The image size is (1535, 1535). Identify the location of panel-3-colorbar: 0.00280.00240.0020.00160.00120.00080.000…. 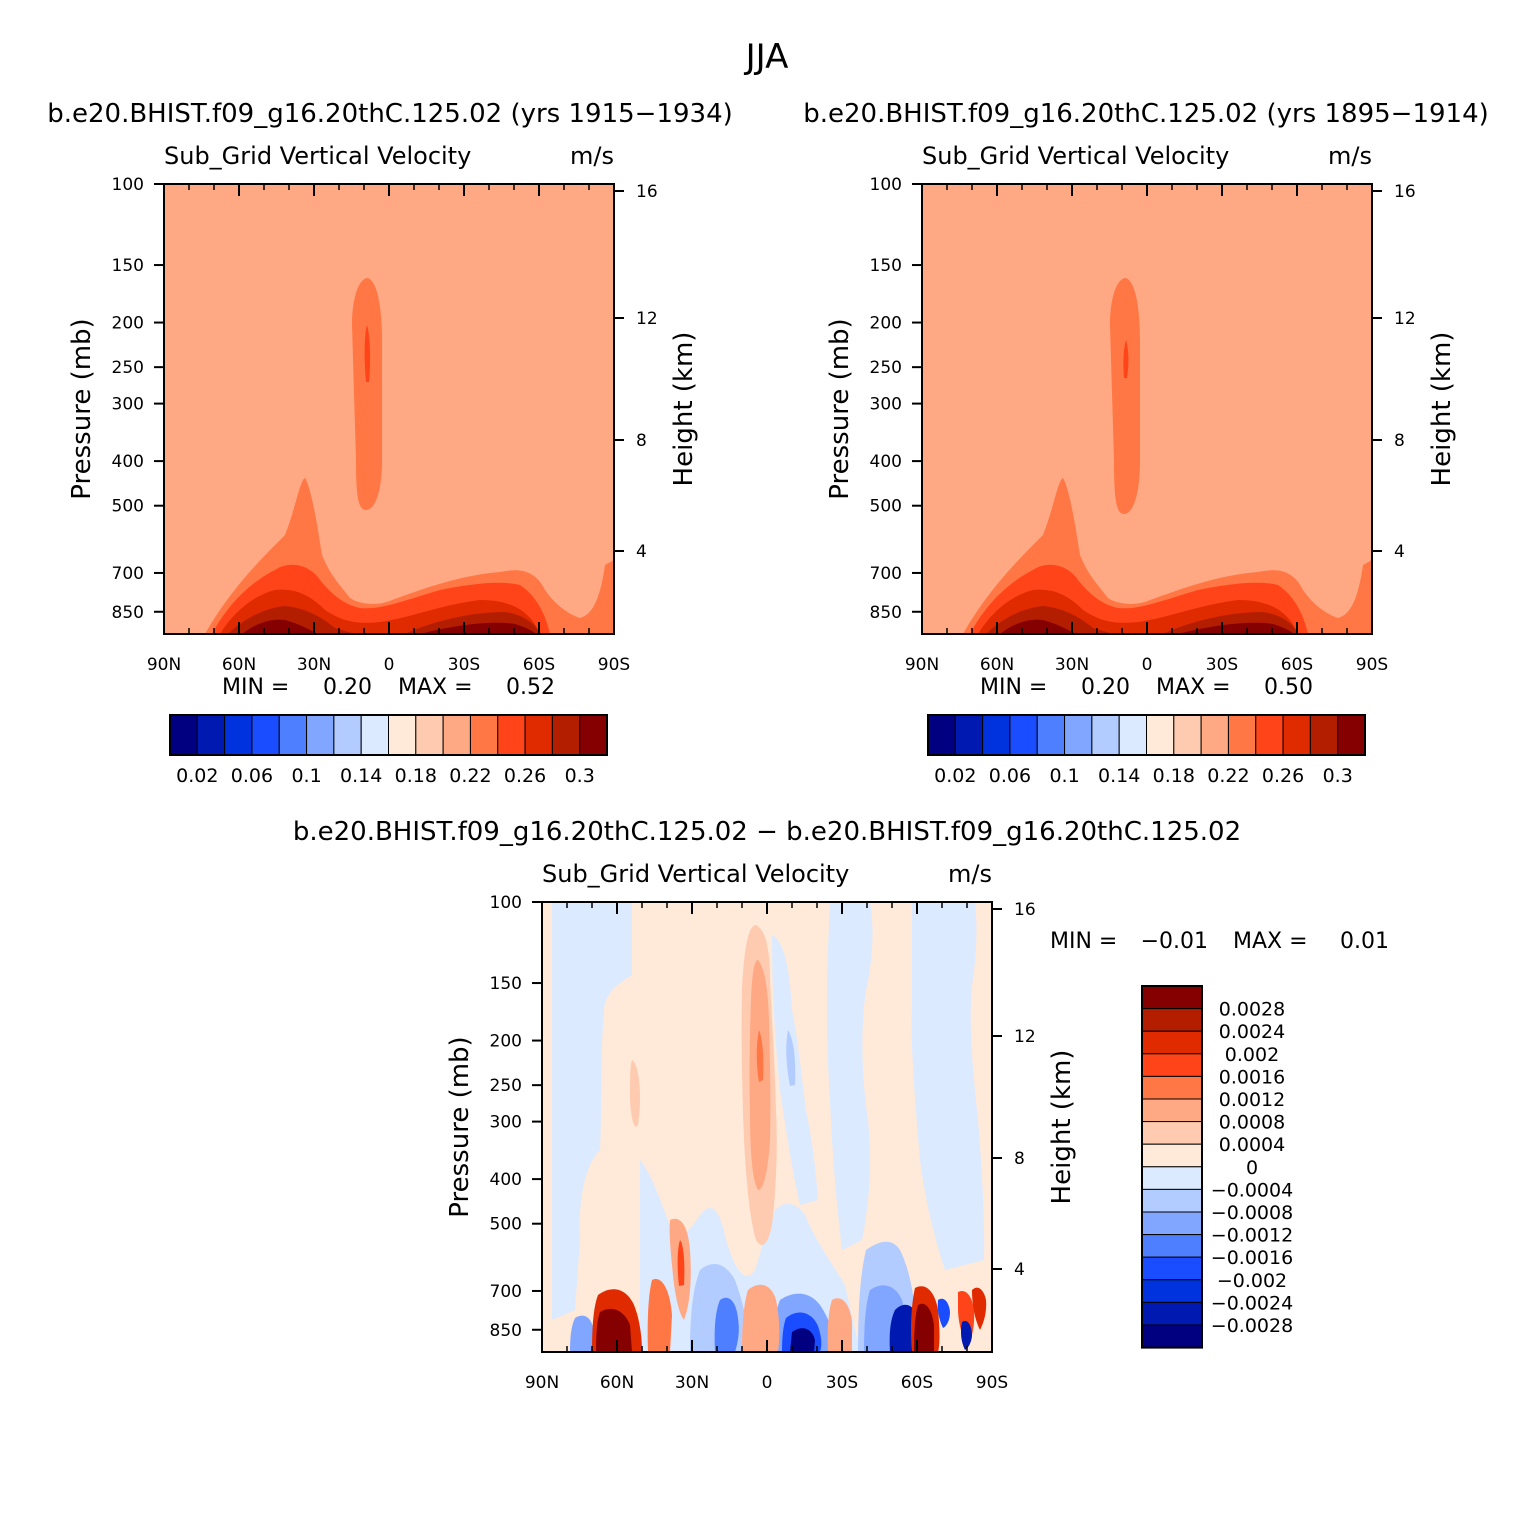
(1217, 1167).